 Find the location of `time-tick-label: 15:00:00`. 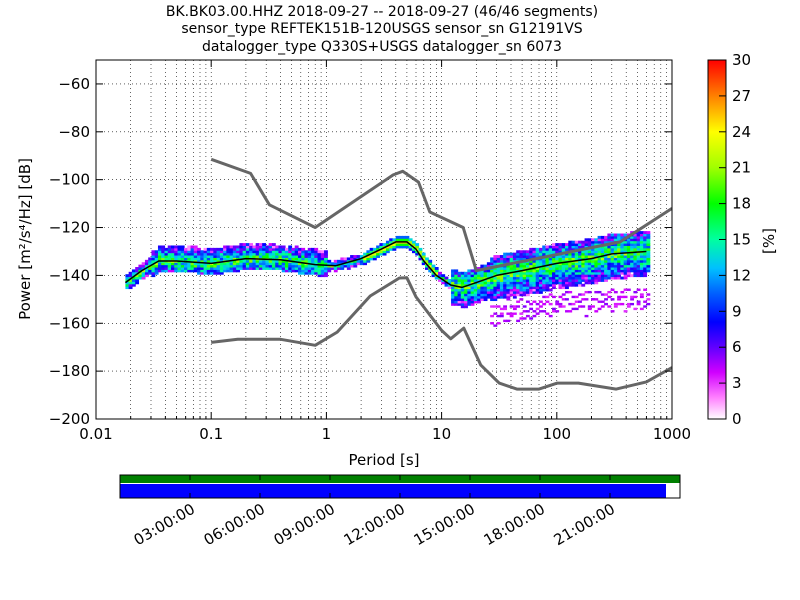

time-tick-label: 15:00:00 is located at coordinates (444, 524).